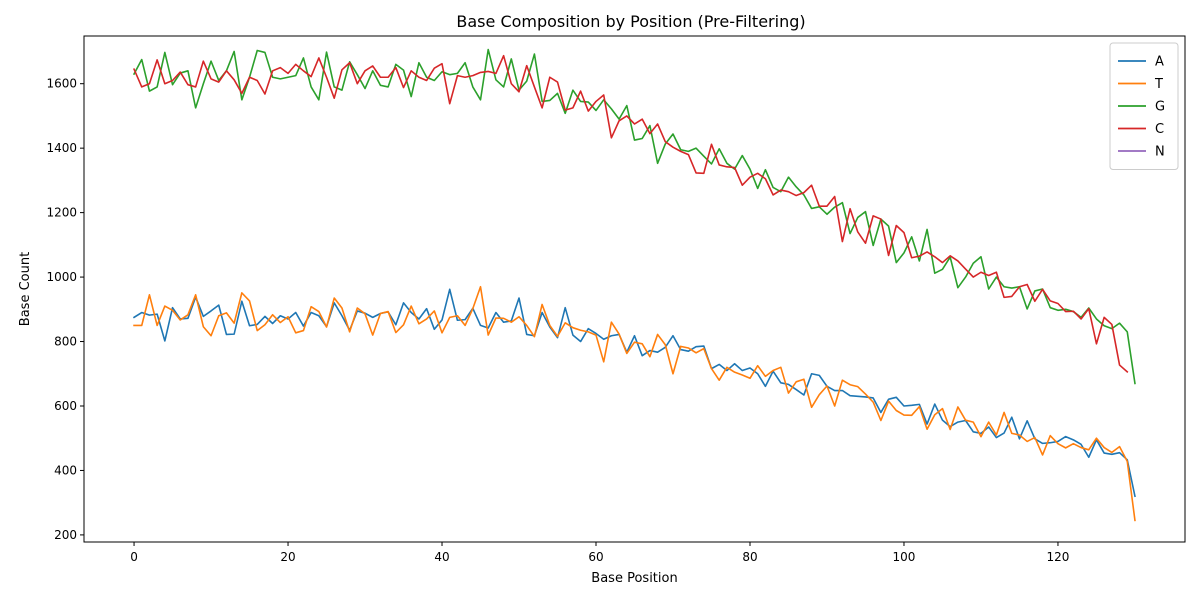 This screenshot has width=1200, height=604. I want to click on legend-label-a: A, so click(1159, 62).